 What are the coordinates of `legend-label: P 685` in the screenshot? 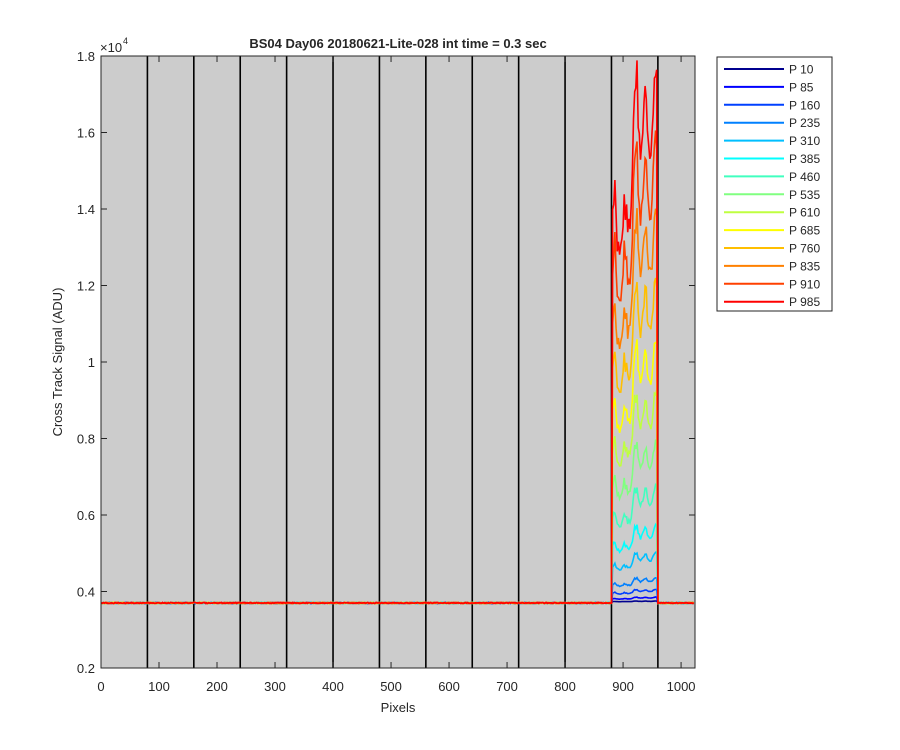 It's located at (804, 231).